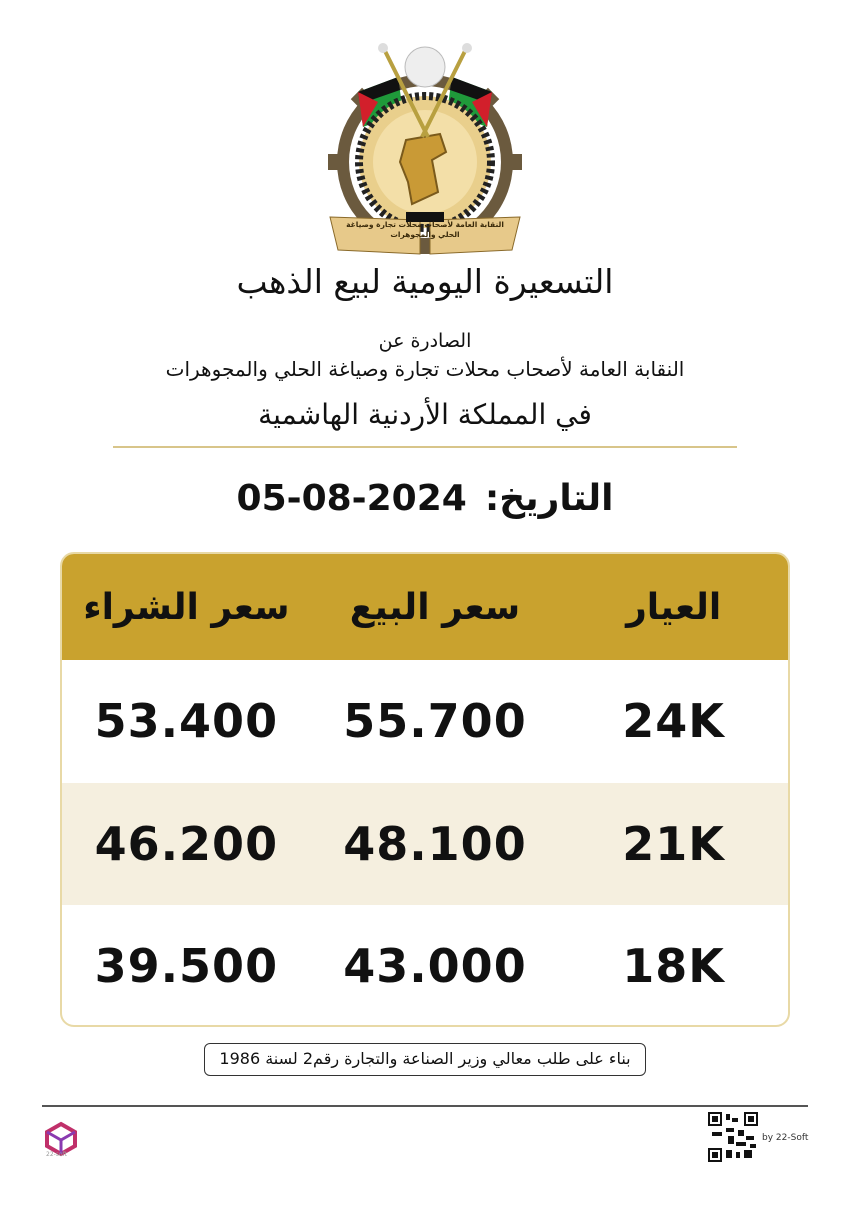  I want to click on table-row: 24K 55.700 53.400, so click(425, 721).